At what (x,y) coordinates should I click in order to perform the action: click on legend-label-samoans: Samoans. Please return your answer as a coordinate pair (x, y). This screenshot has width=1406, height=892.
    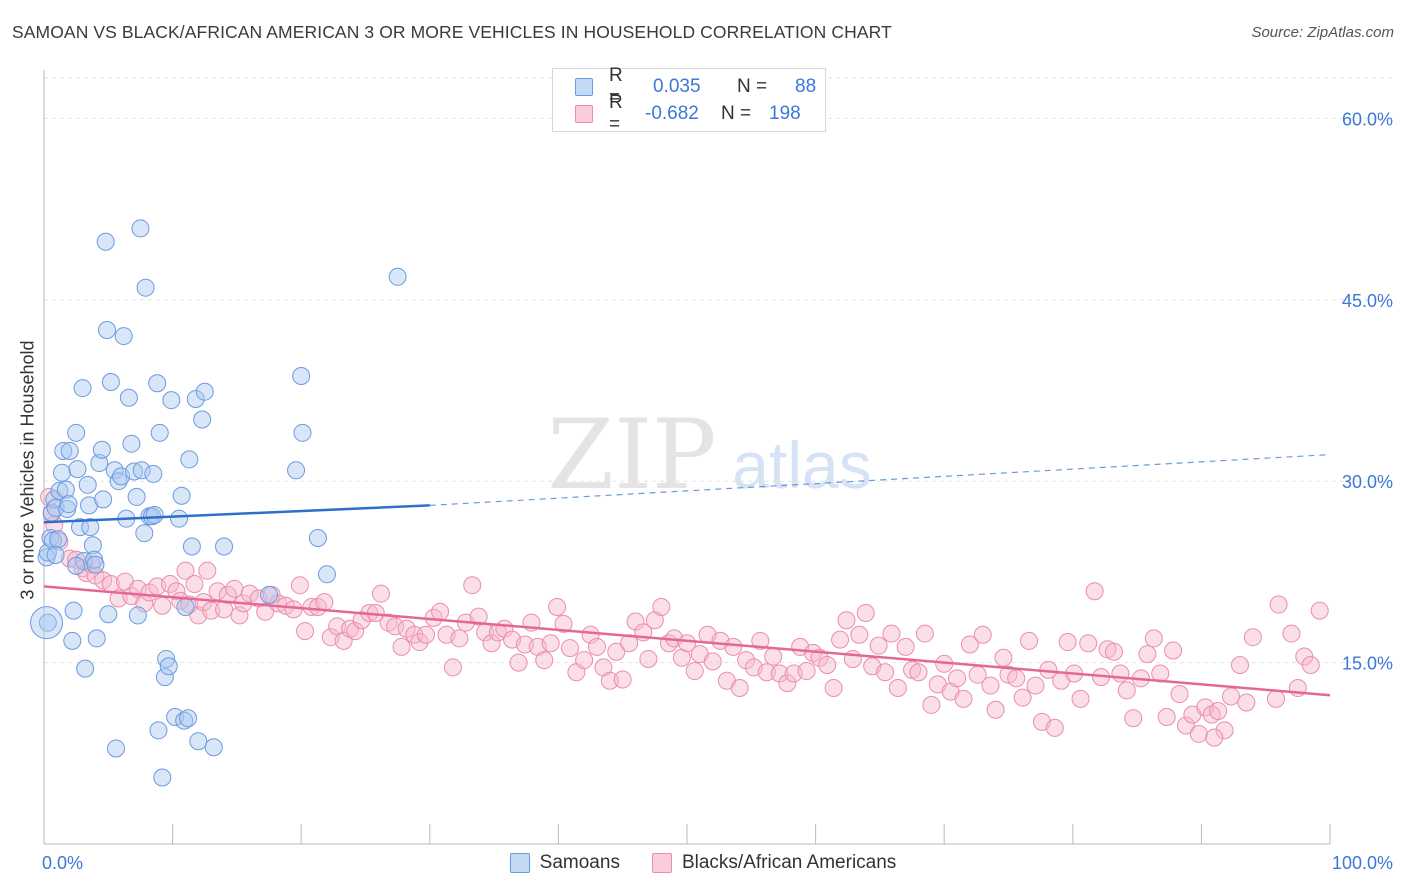
    Looking at the image, I should click on (579, 862).